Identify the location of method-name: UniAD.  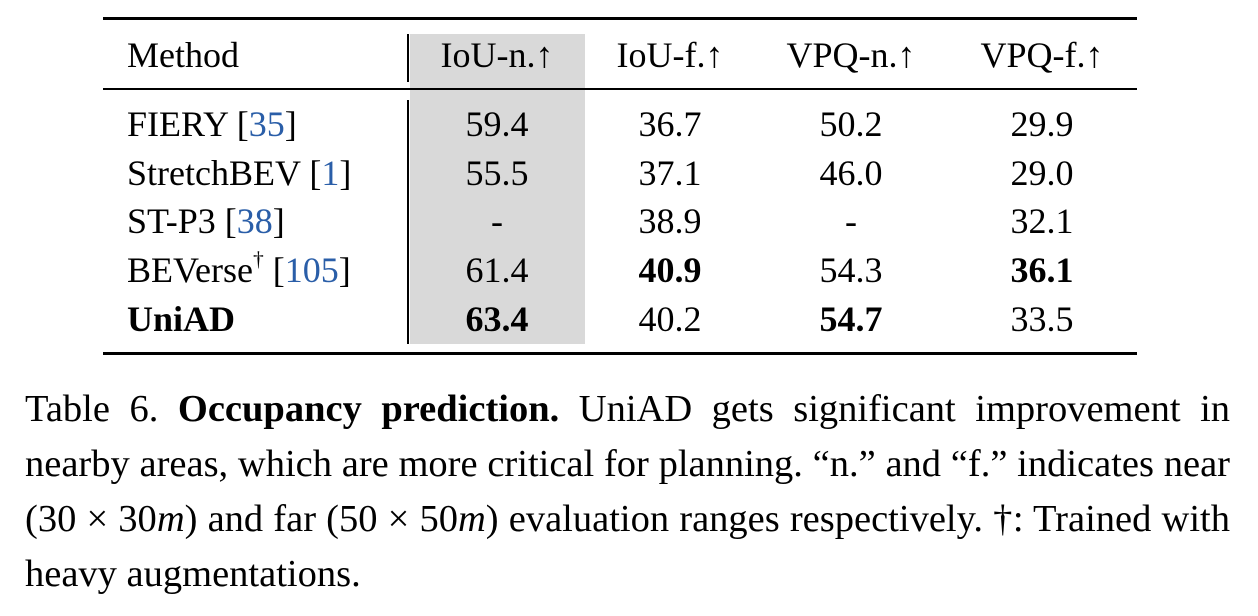
(181, 319).